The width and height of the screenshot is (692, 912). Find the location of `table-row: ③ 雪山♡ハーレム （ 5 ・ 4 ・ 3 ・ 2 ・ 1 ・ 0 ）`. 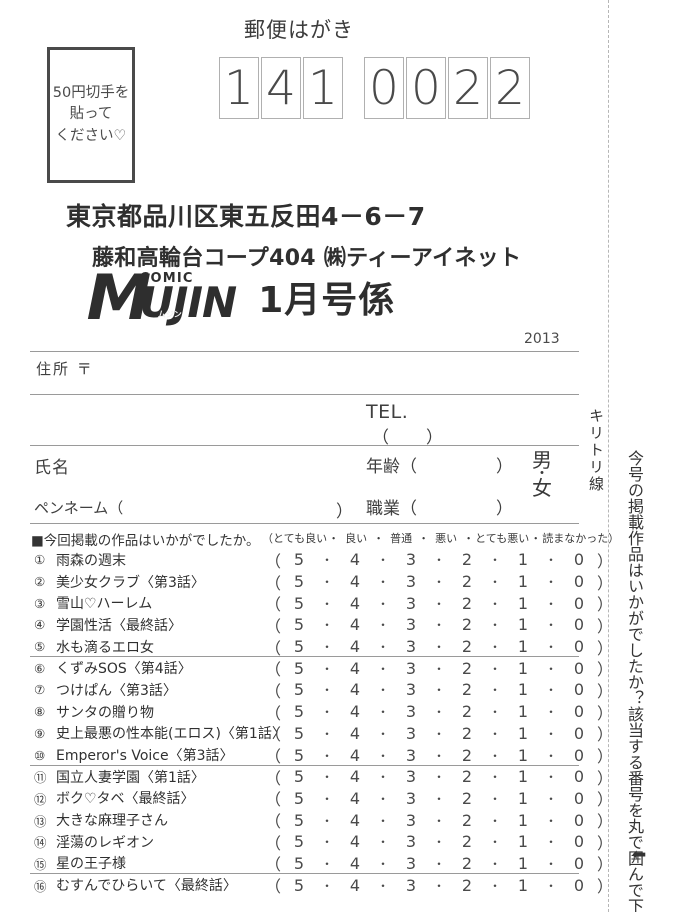

table-row: ③ 雪山♡ハーレム （ 5 ・ 4 ・ 3 ・ 2 ・ 1 ・ 0 ） is located at coordinates (321, 603).